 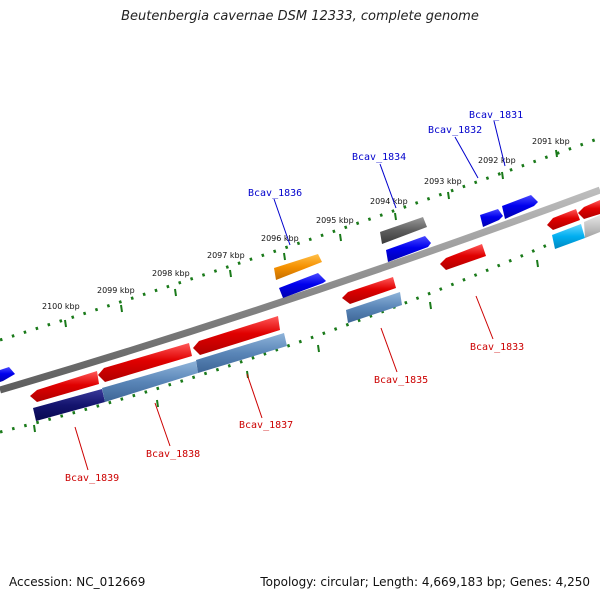 What do you see at coordinates (298, 267) in the screenshot?
I see `gene-bcav-1836-orange` at bounding box center [298, 267].